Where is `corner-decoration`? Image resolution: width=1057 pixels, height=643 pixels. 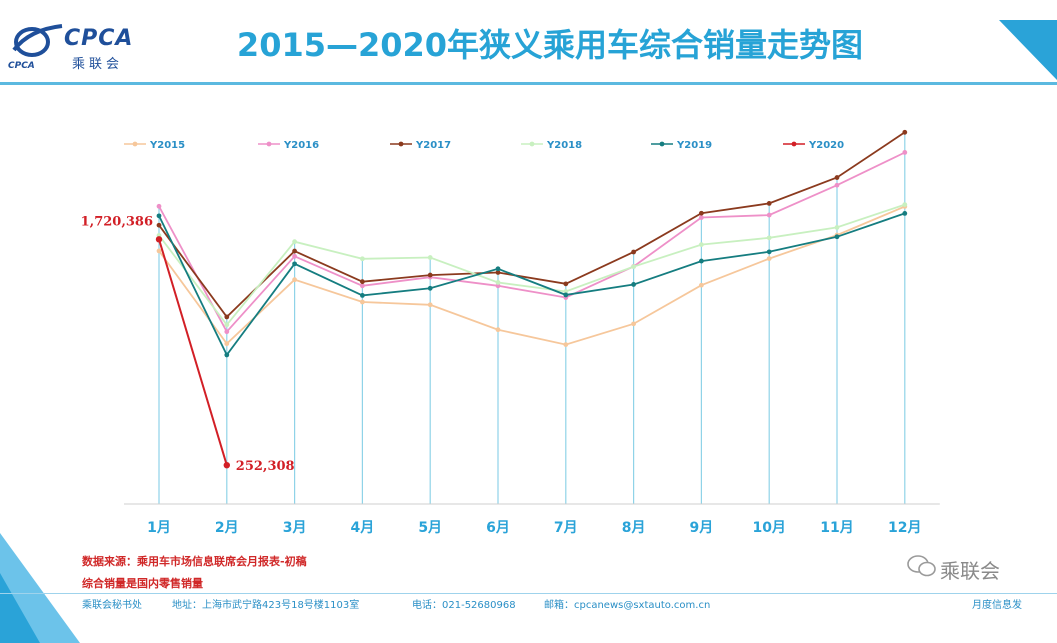
corner-decoration is located at coordinates (1028, 50).